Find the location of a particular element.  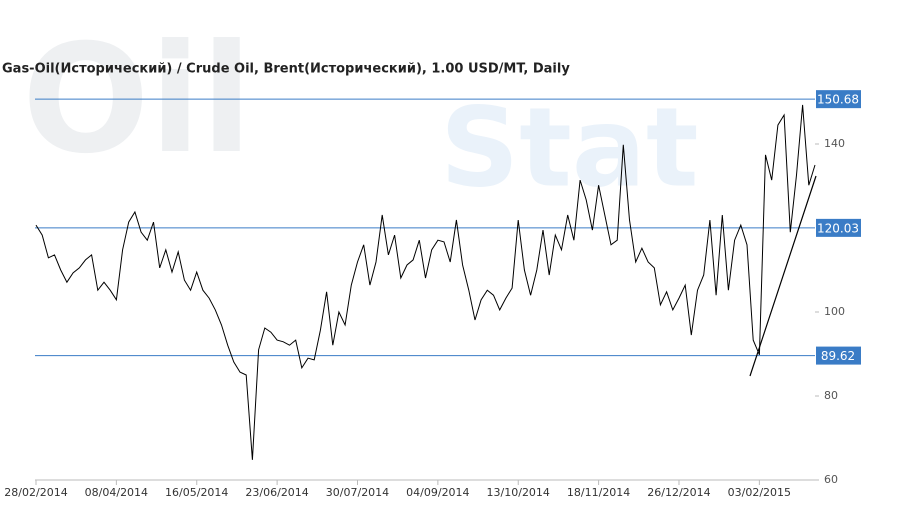

reference-label: 89.62 is located at coordinates (838, 356).